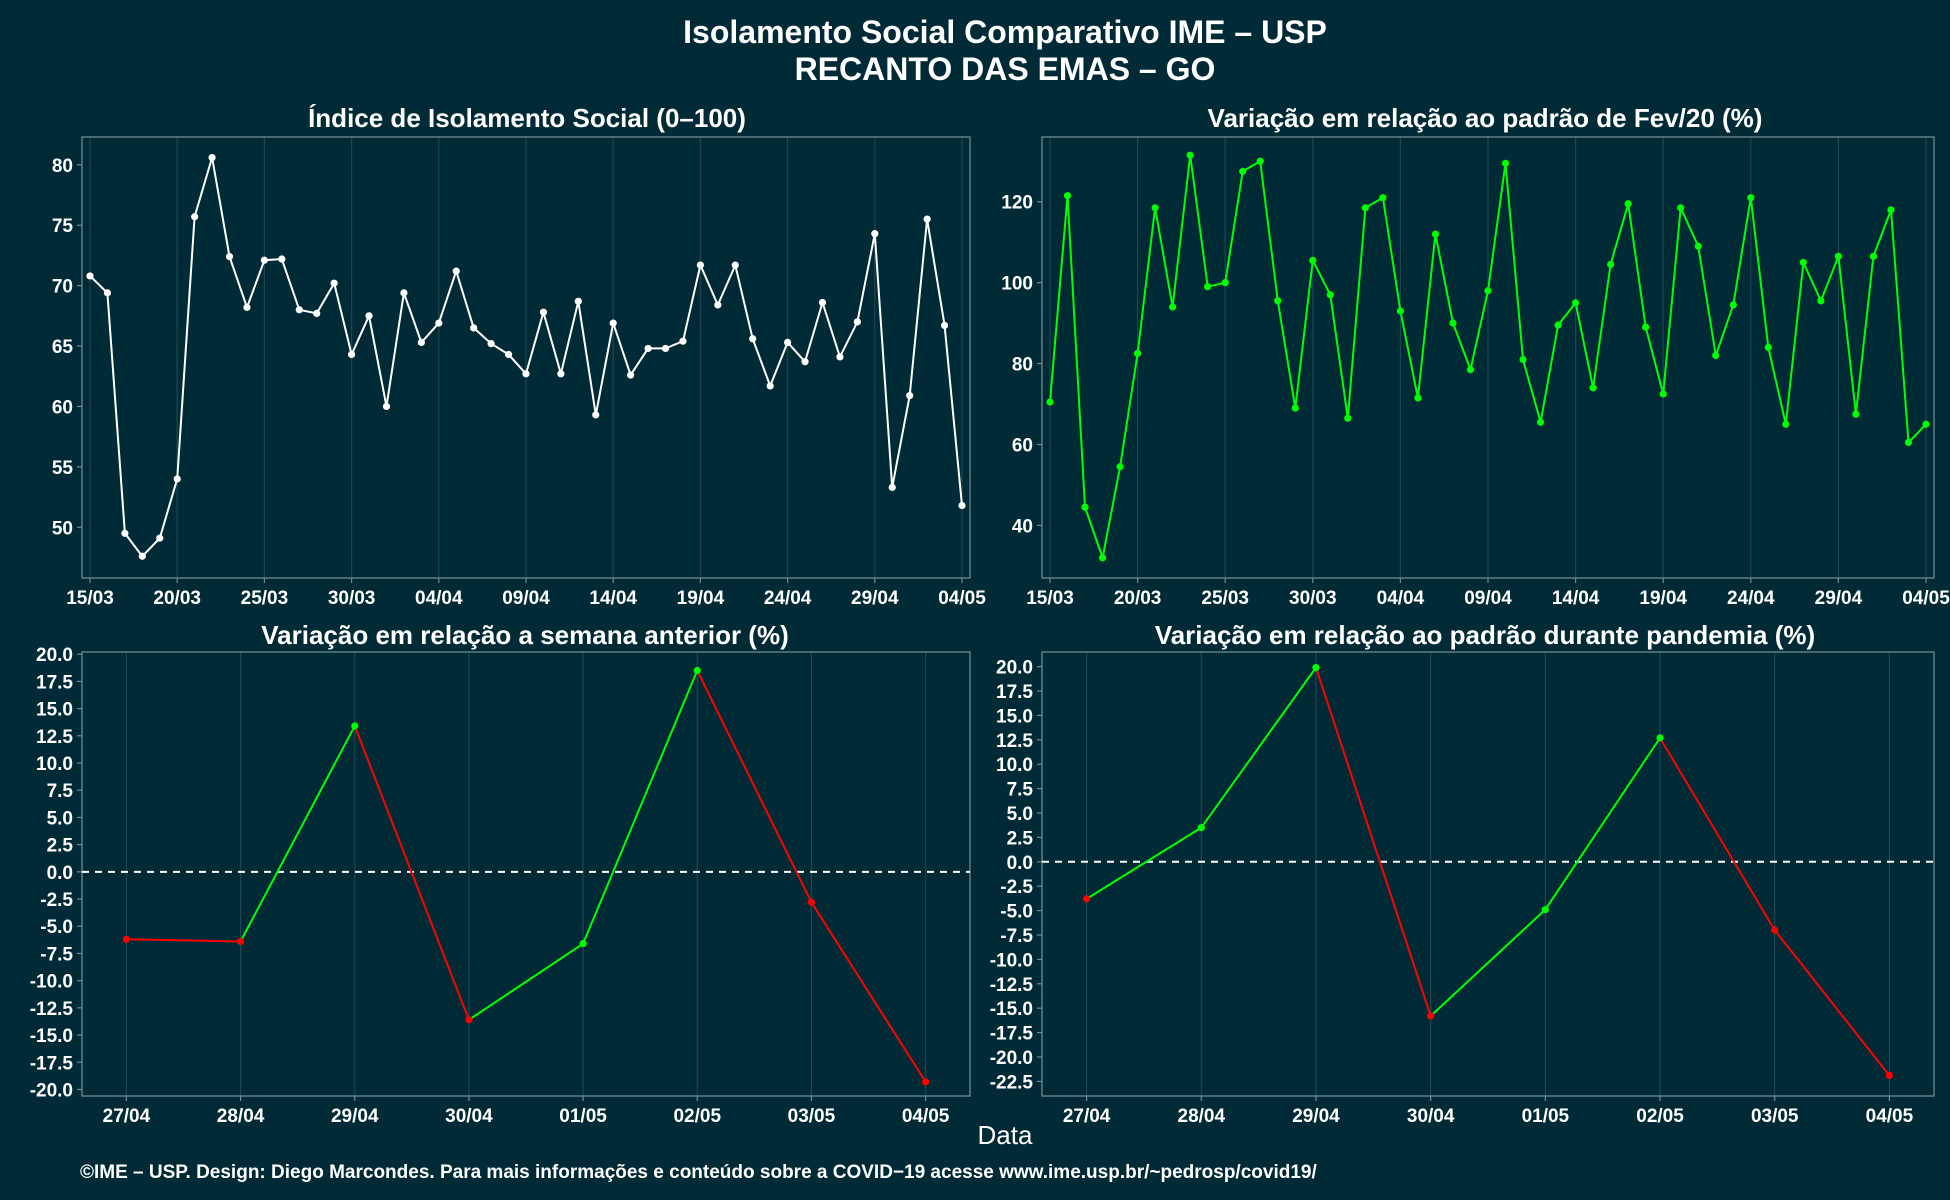 This screenshot has width=1950, height=1200. What do you see at coordinates (469, 1116) in the screenshot?
I see `x-tick-label: 30/04` at bounding box center [469, 1116].